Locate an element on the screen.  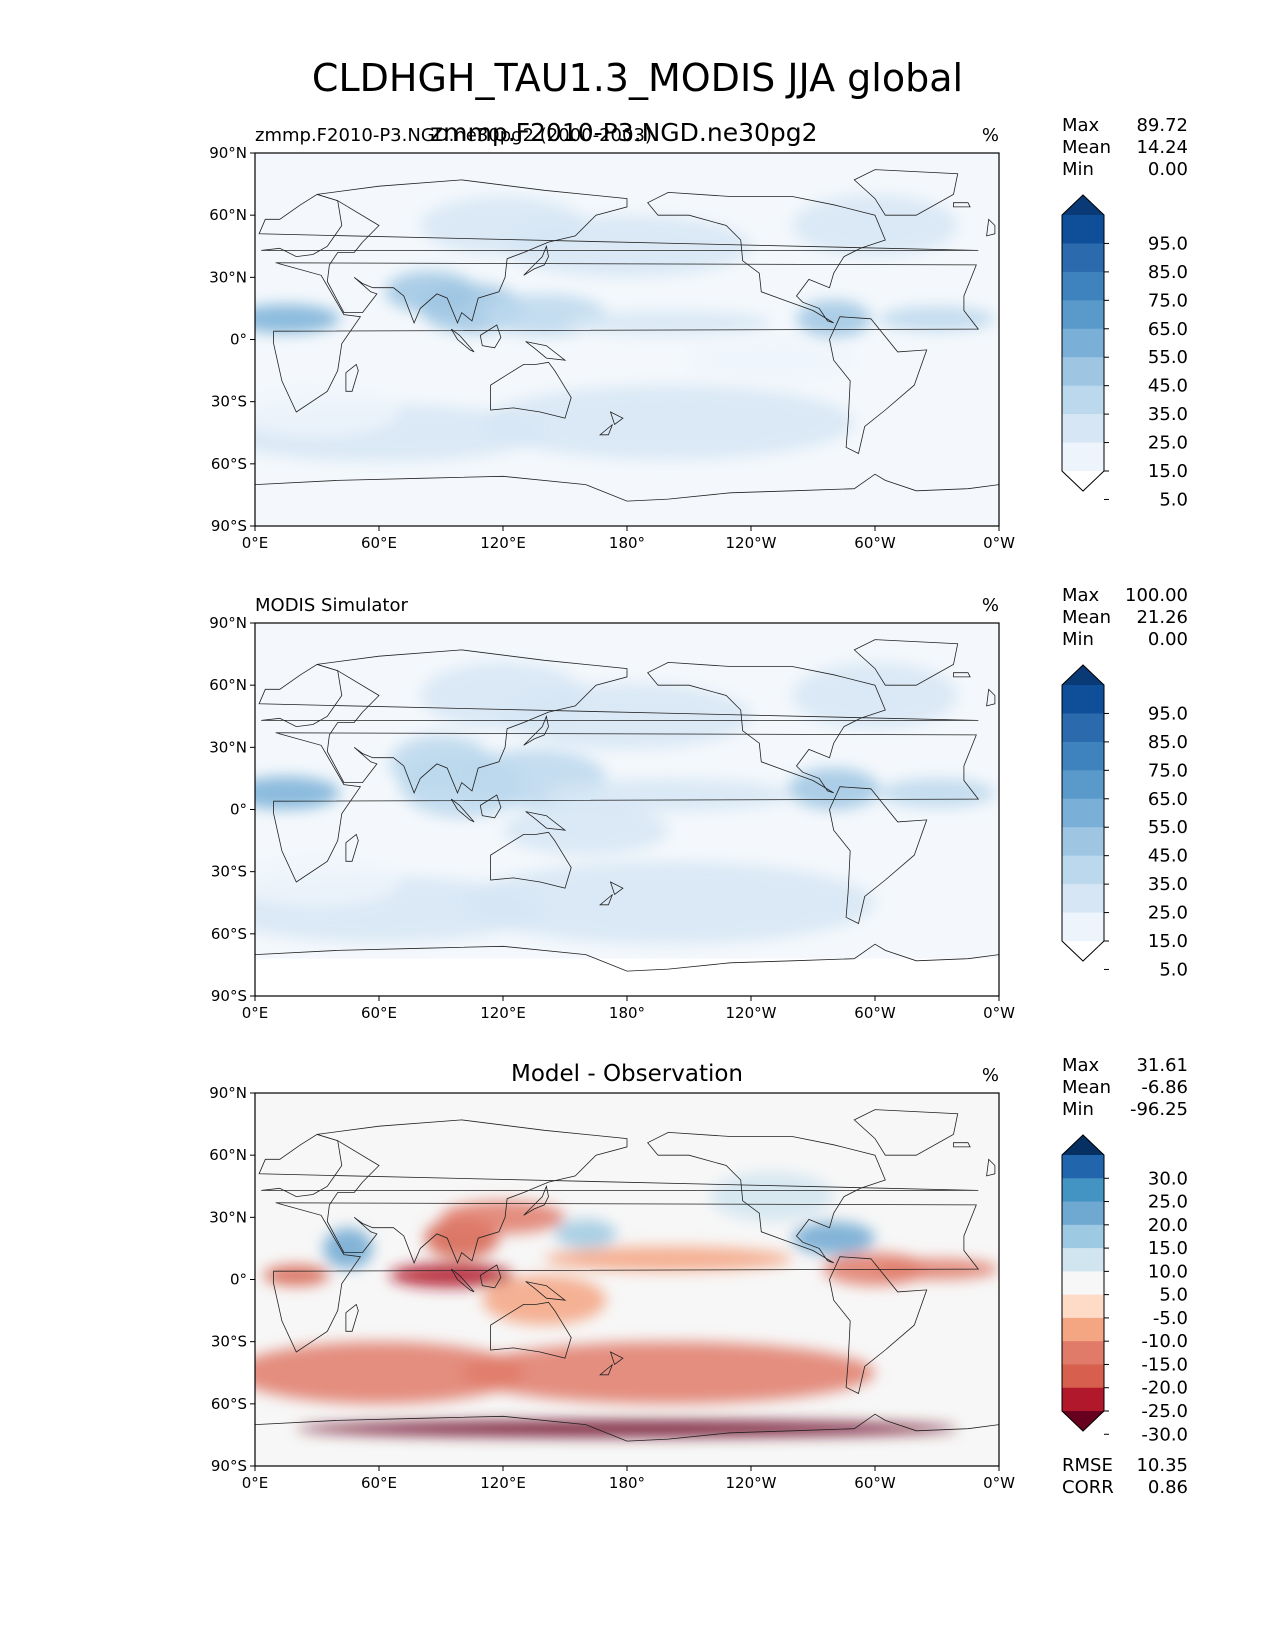
stat-value: 89.72 is located at coordinates (1162, 125).